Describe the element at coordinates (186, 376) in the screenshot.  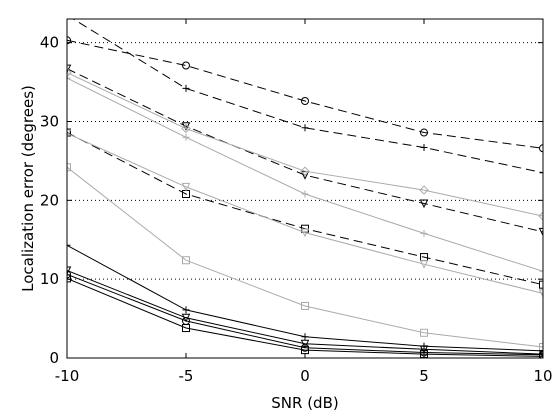
I see `x-tick-label: -5` at that location.